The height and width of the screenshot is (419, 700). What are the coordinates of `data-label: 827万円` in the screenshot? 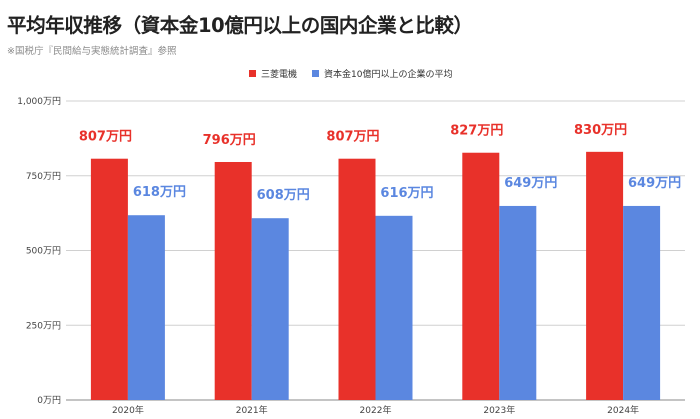 It's located at (476, 131).